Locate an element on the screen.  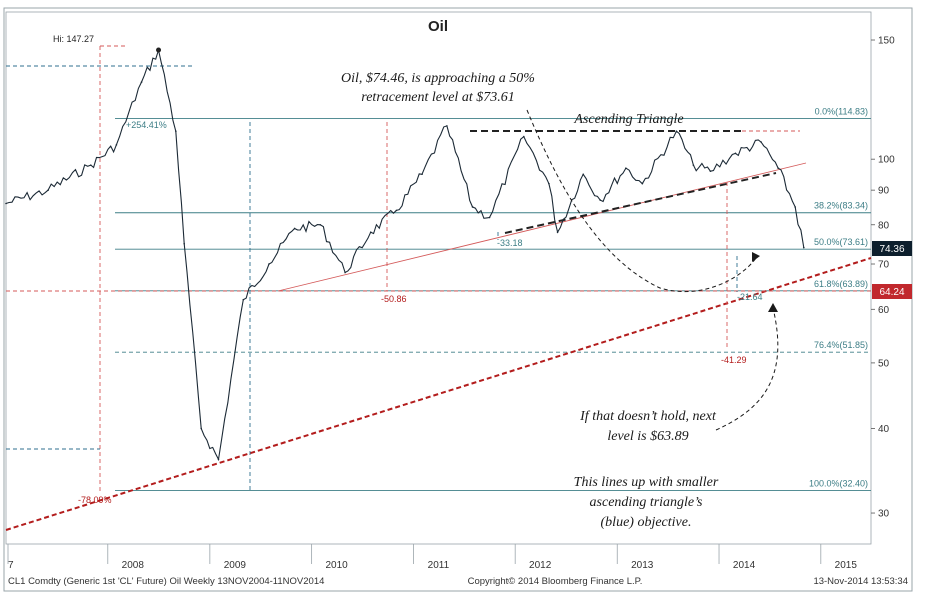
annotation-main-line1: Oil, $74.46, is approaching a 50% is located at coordinates (438, 78).